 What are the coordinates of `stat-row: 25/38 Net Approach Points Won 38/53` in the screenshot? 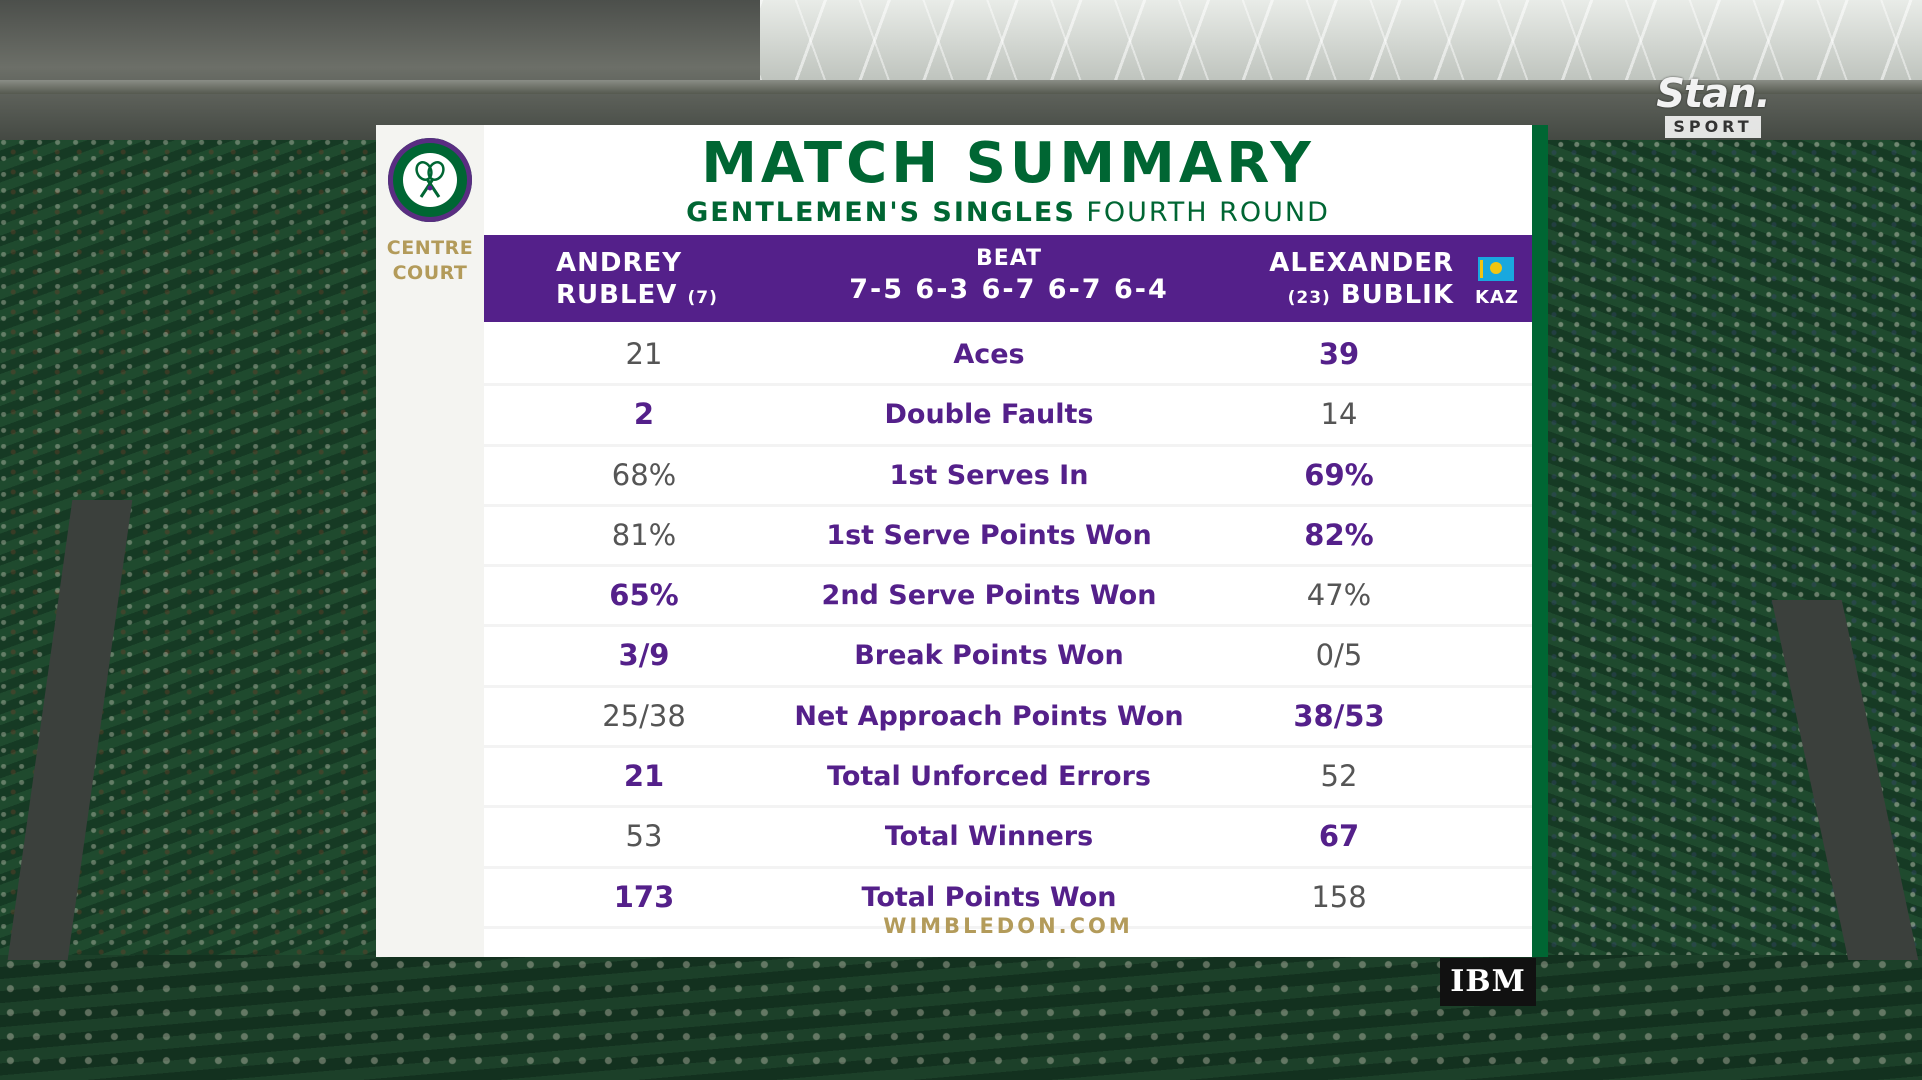 It's located at (1008, 718).